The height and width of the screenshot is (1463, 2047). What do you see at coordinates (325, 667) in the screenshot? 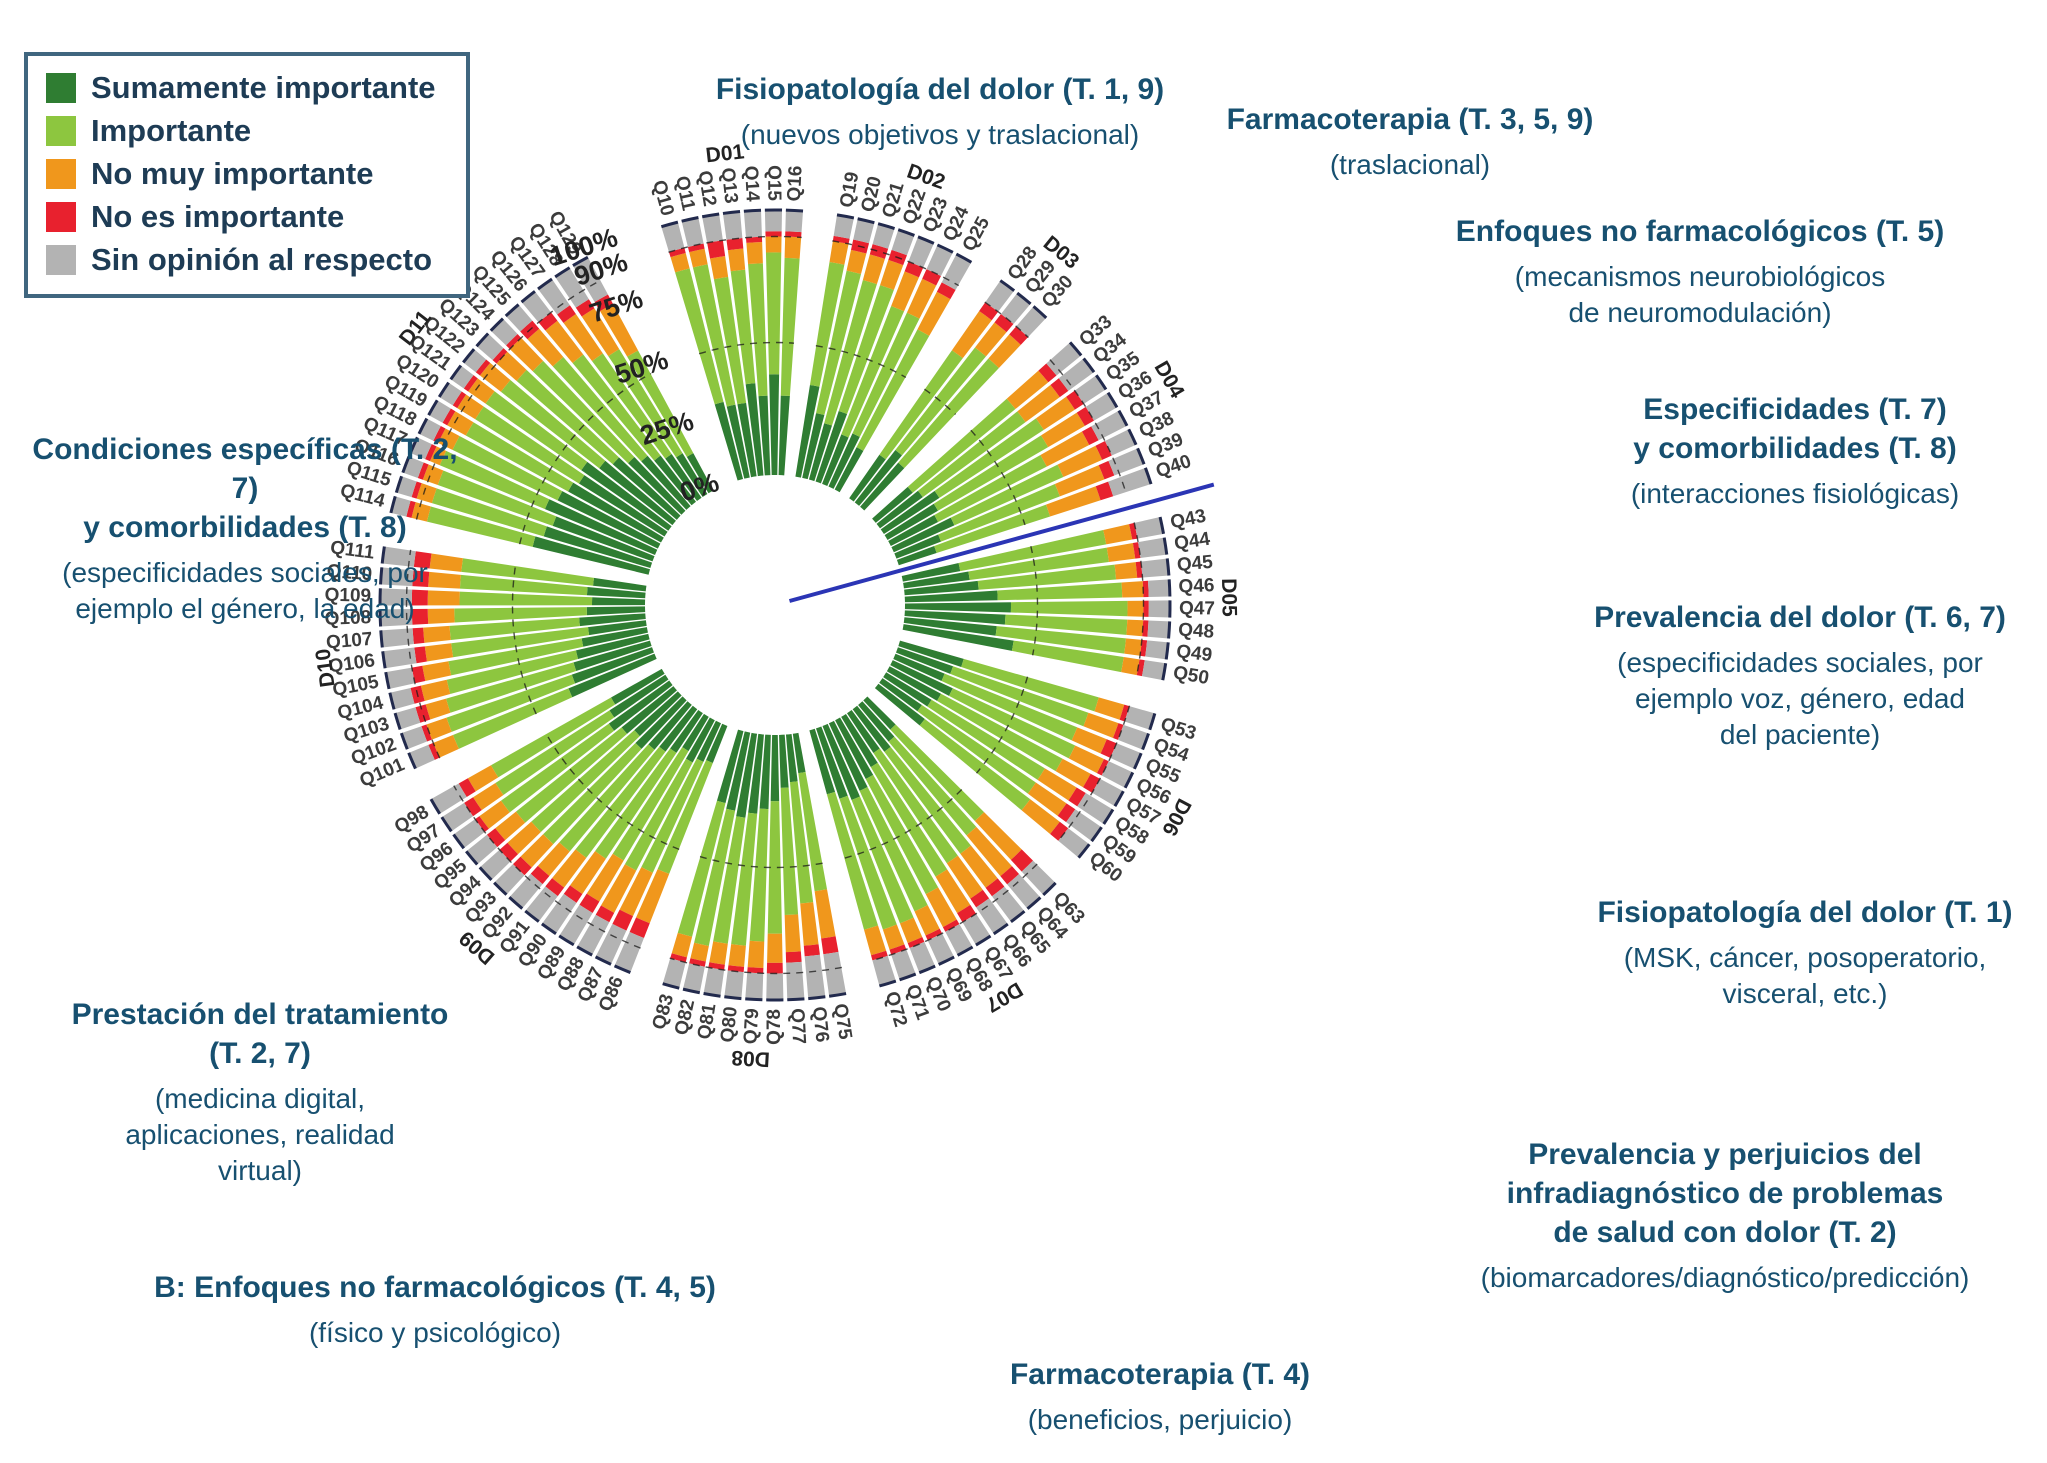
I see `domain-label: D10` at bounding box center [325, 667].